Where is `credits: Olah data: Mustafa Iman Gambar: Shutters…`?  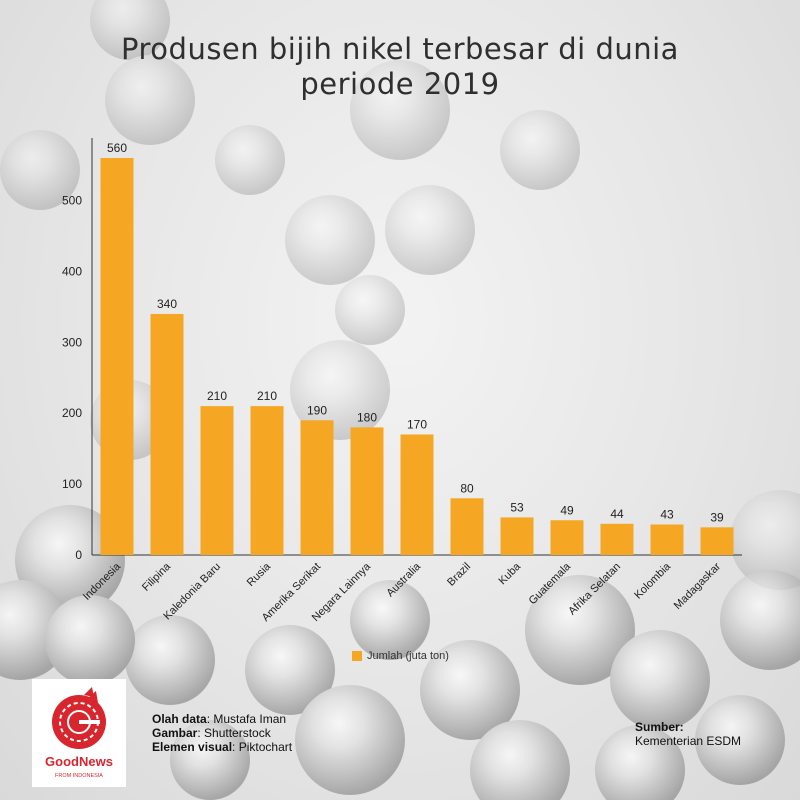
credits: Olah data: Mustafa Iman Gambar: Shutters… is located at coordinates (222, 733).